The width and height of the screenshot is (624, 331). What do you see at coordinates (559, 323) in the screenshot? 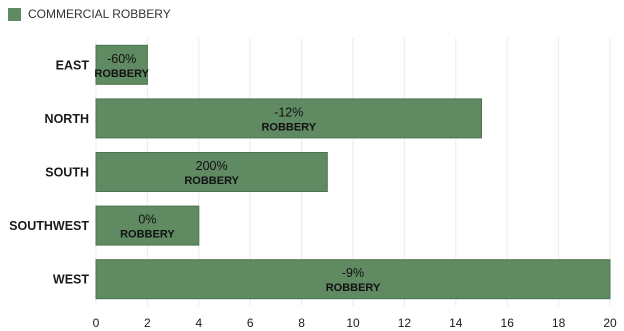
I see `x-tick-label: 18` at bounding box center [559, 323].